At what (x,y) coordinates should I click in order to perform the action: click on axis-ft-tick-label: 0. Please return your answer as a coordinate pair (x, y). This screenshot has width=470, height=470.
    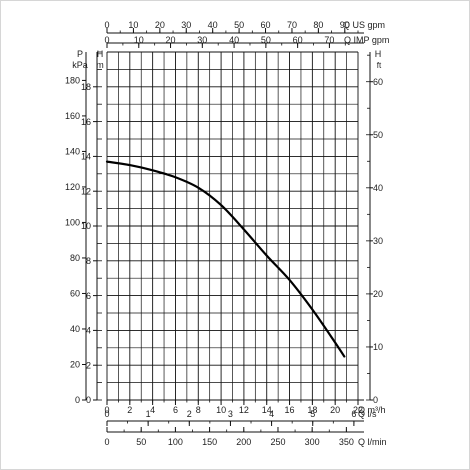
    Looking at the image, I should click on (375, 400).